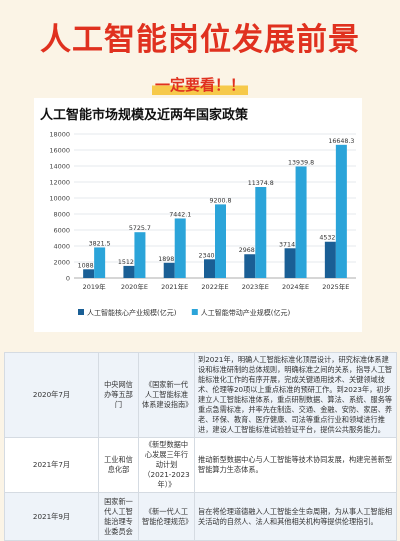 The height and width of the screenshot is (541, 400). What do you see at coordinates (89, 265) in the screenshot?
I see `data-label: 1088.6` at bounding box center [89, 265].